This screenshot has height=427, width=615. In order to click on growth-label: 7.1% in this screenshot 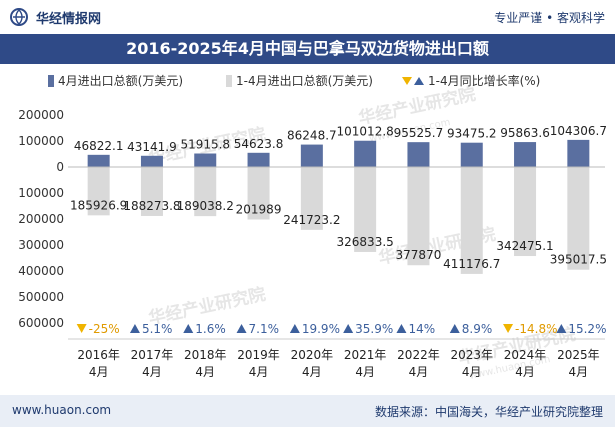, I will do `click(264, 329)`.